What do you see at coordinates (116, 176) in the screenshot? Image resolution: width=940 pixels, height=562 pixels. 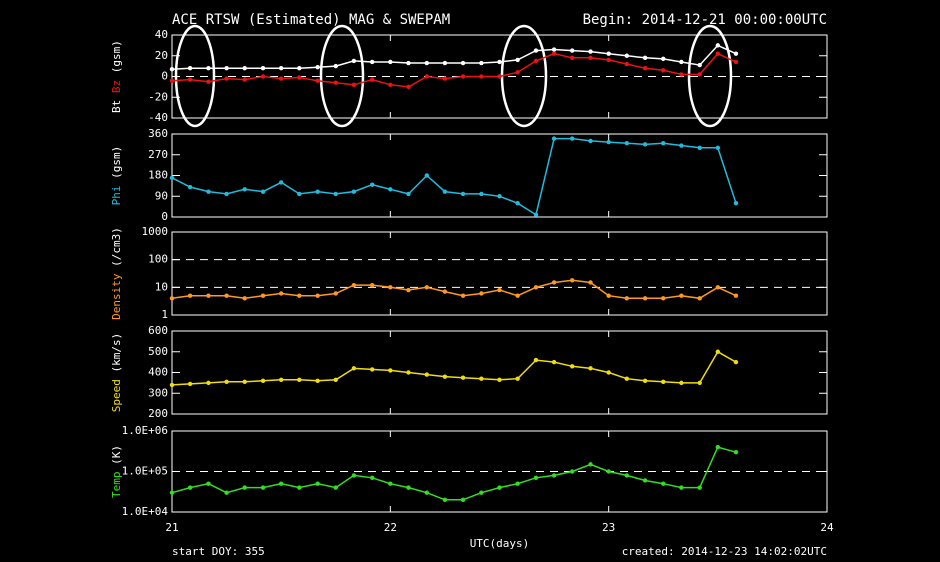 I see `y-axis-label: Phi (gsm)` at bounding box center [116, 176].